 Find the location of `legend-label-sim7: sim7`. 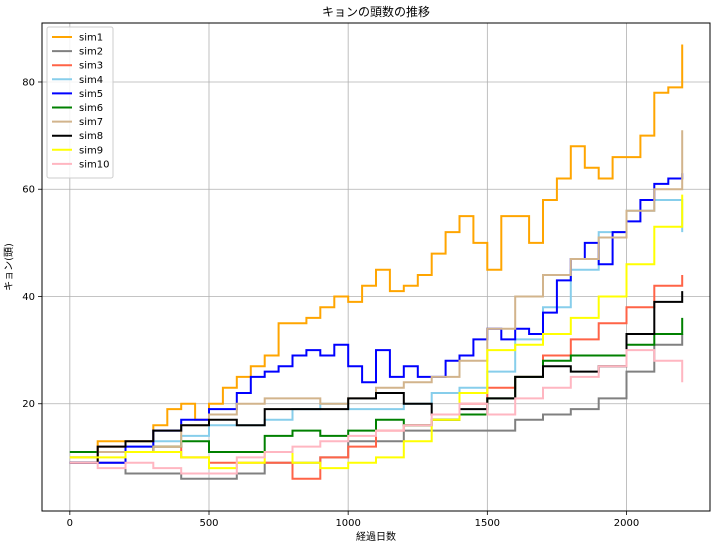

legend-label-sim7: sim7 is located at coordinates (91, 122).